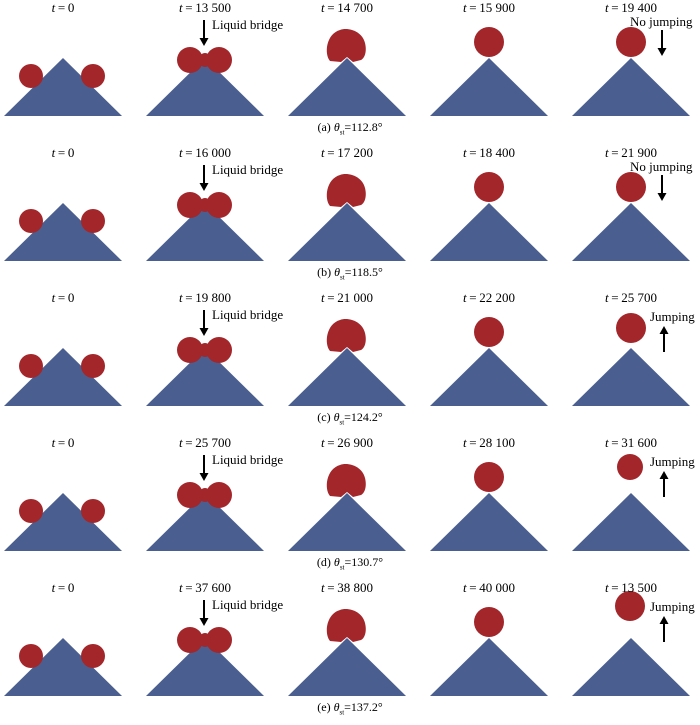 The width and height of the screenshot is (700, 725). I want to click on time-label: t = 13 500, so click(631, 587).